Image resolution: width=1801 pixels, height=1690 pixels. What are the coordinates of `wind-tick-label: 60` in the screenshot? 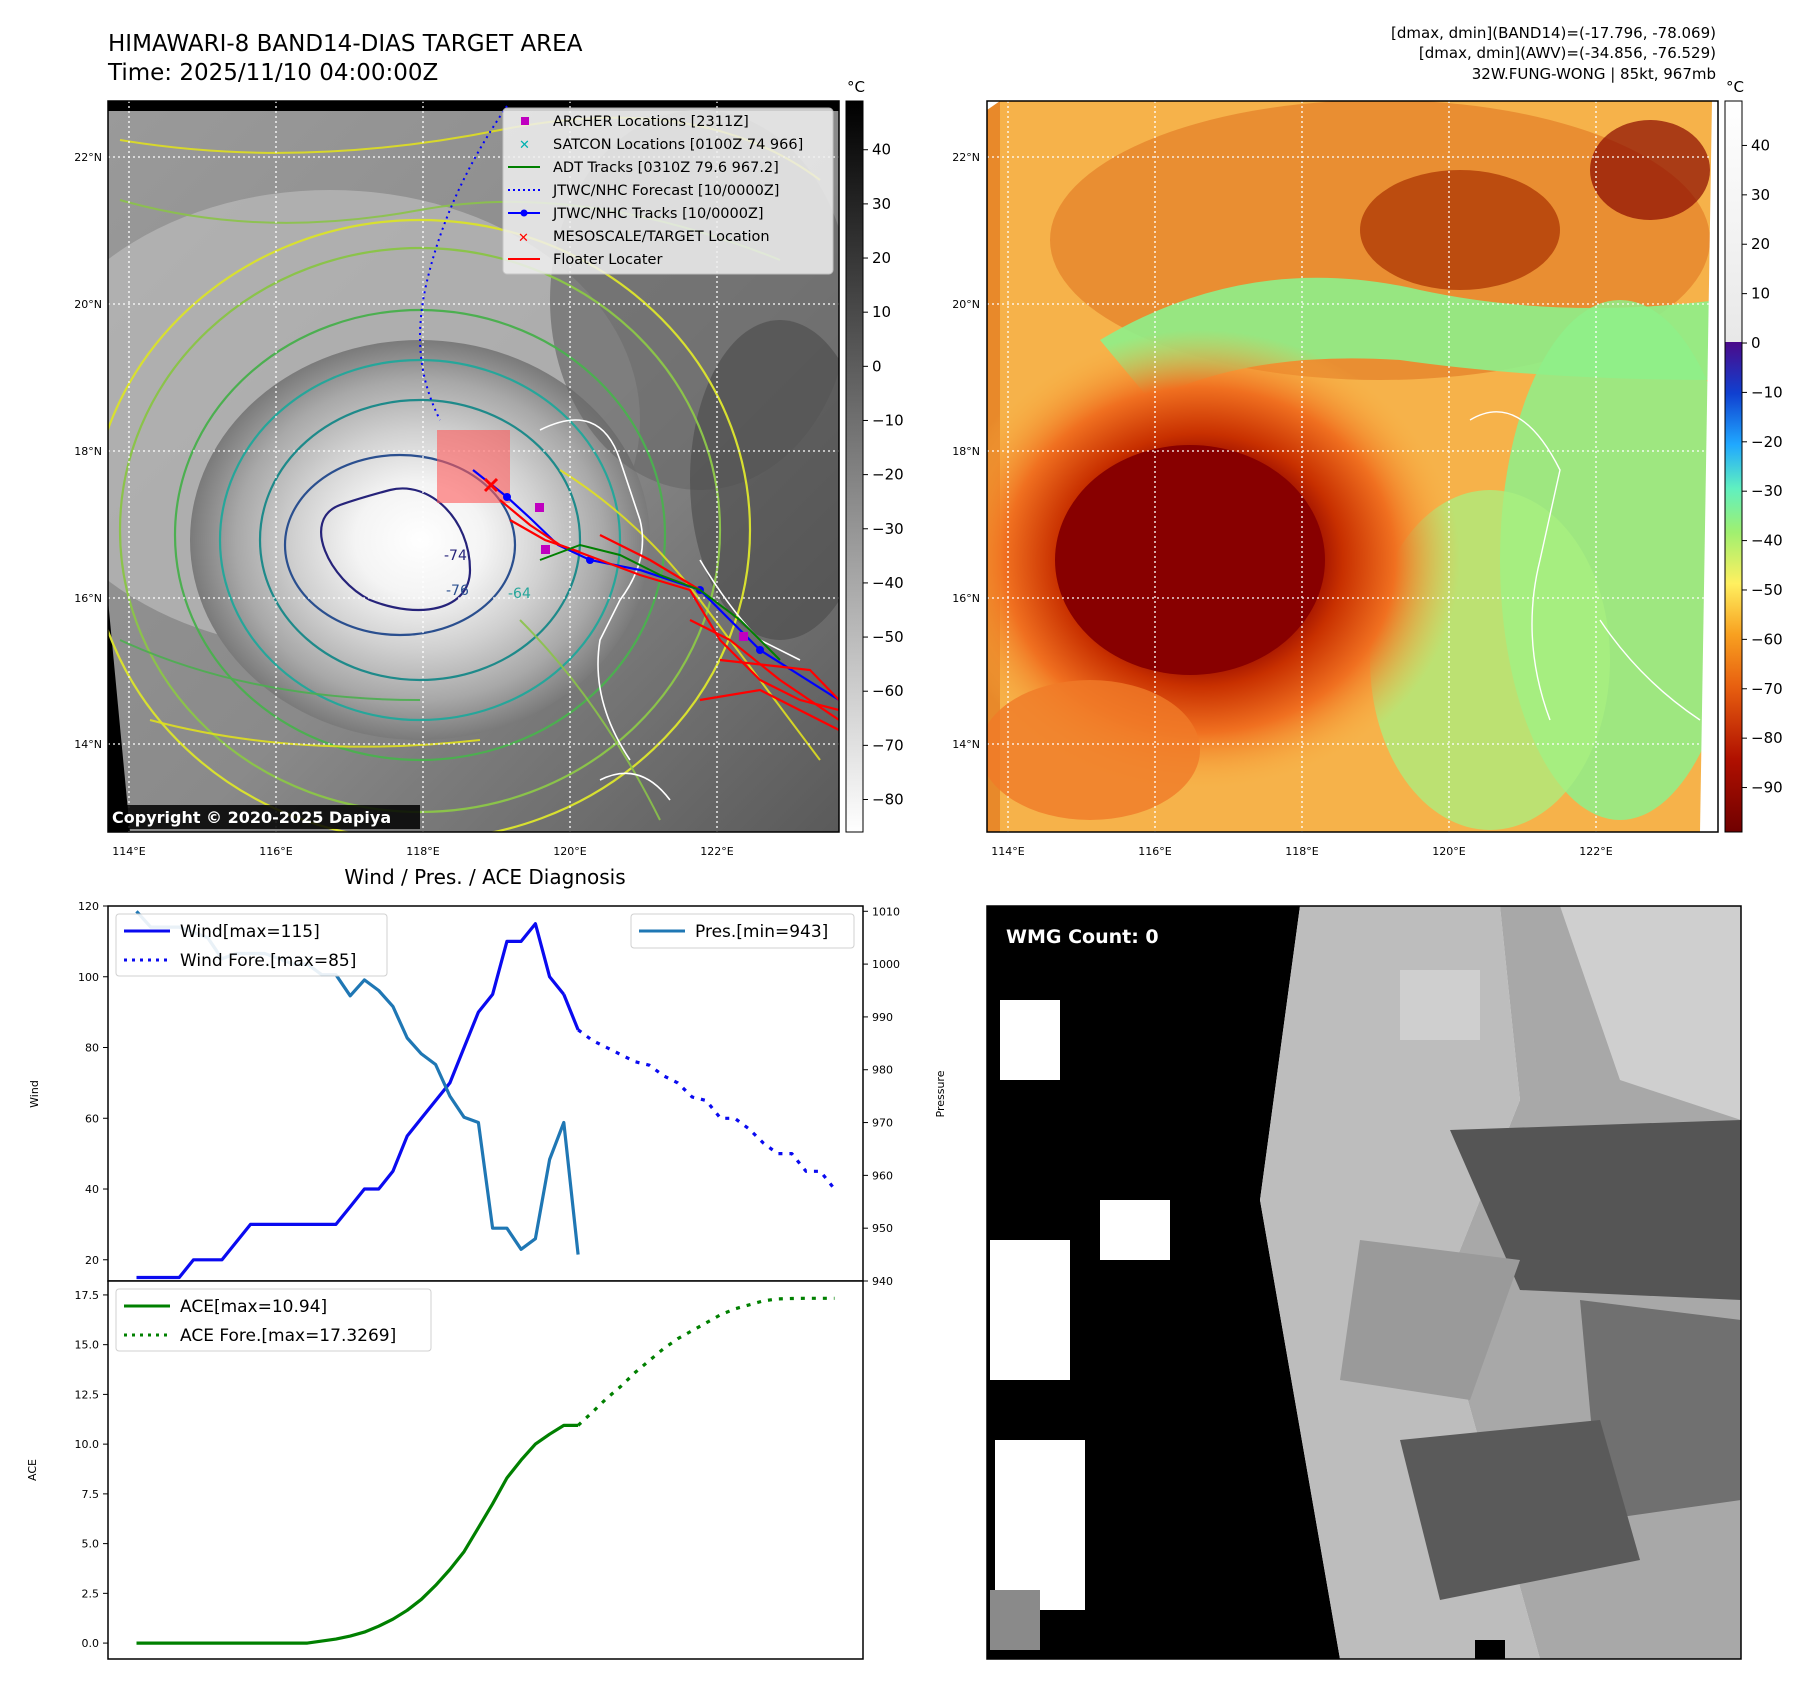 It's located at (92, 1118).